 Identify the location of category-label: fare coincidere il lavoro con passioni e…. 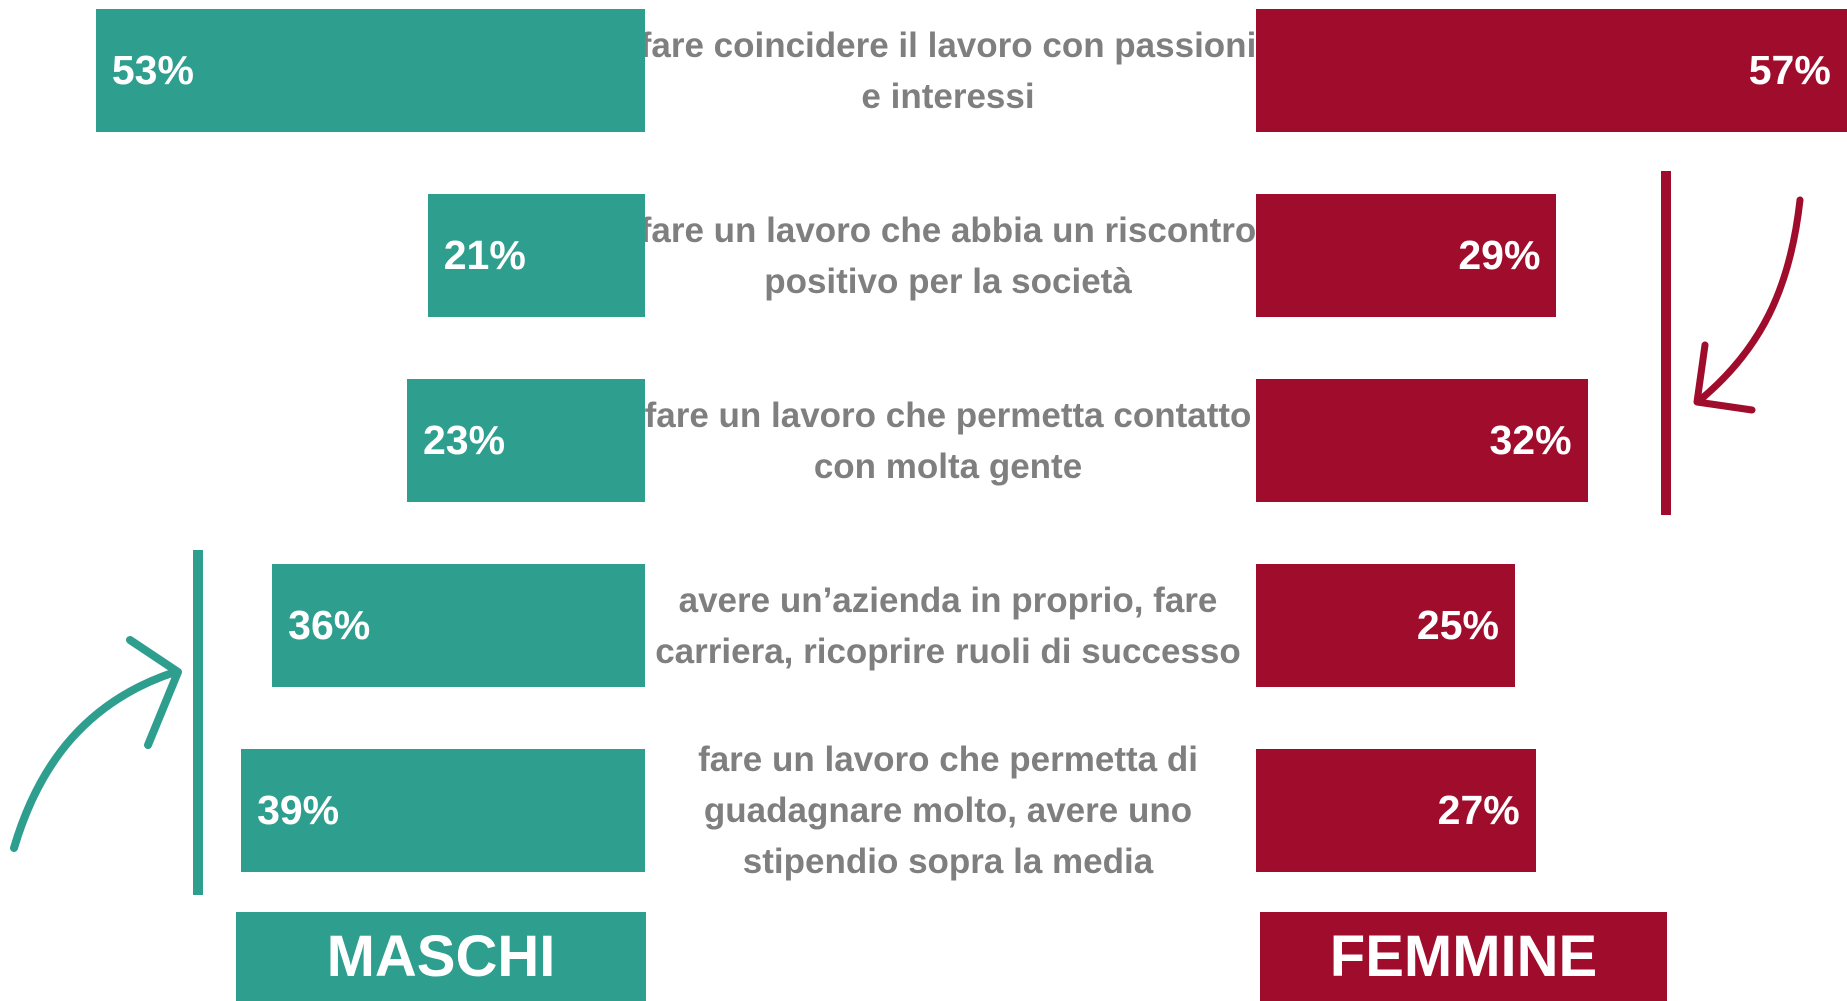
(948, 70).